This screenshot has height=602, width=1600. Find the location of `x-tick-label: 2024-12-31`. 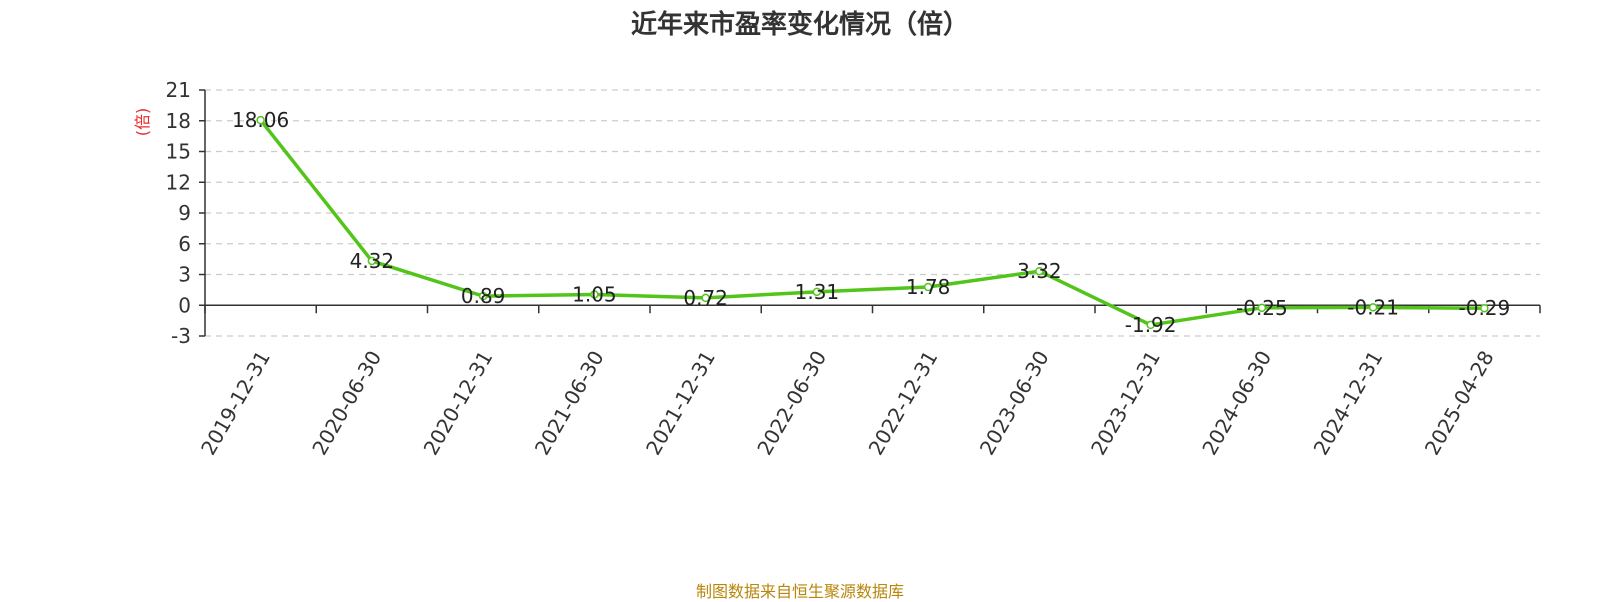

x-tick-label: 2024-12-31 is located at coordinates (1348, 403).